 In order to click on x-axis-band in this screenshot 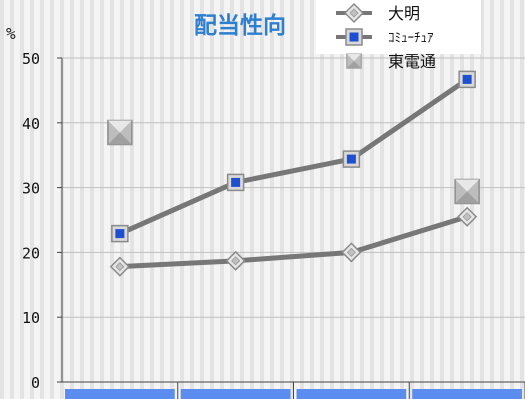, I will do `click(295, 390)`.